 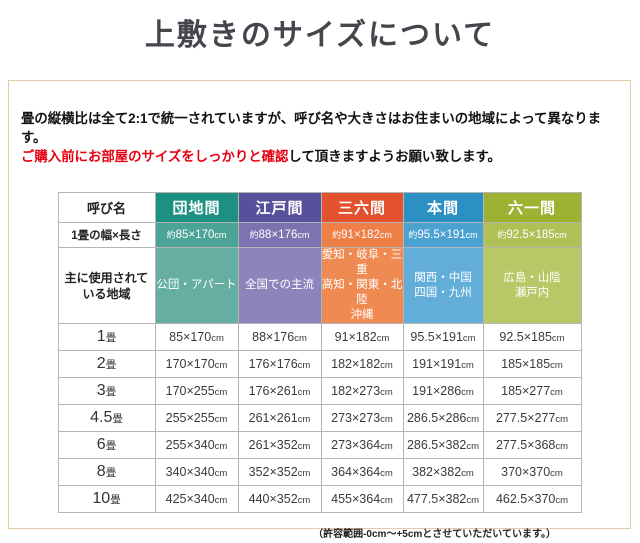 I want to click on one-mat-size-cell: 約92.5×185cm, so click(x=532, y=235).